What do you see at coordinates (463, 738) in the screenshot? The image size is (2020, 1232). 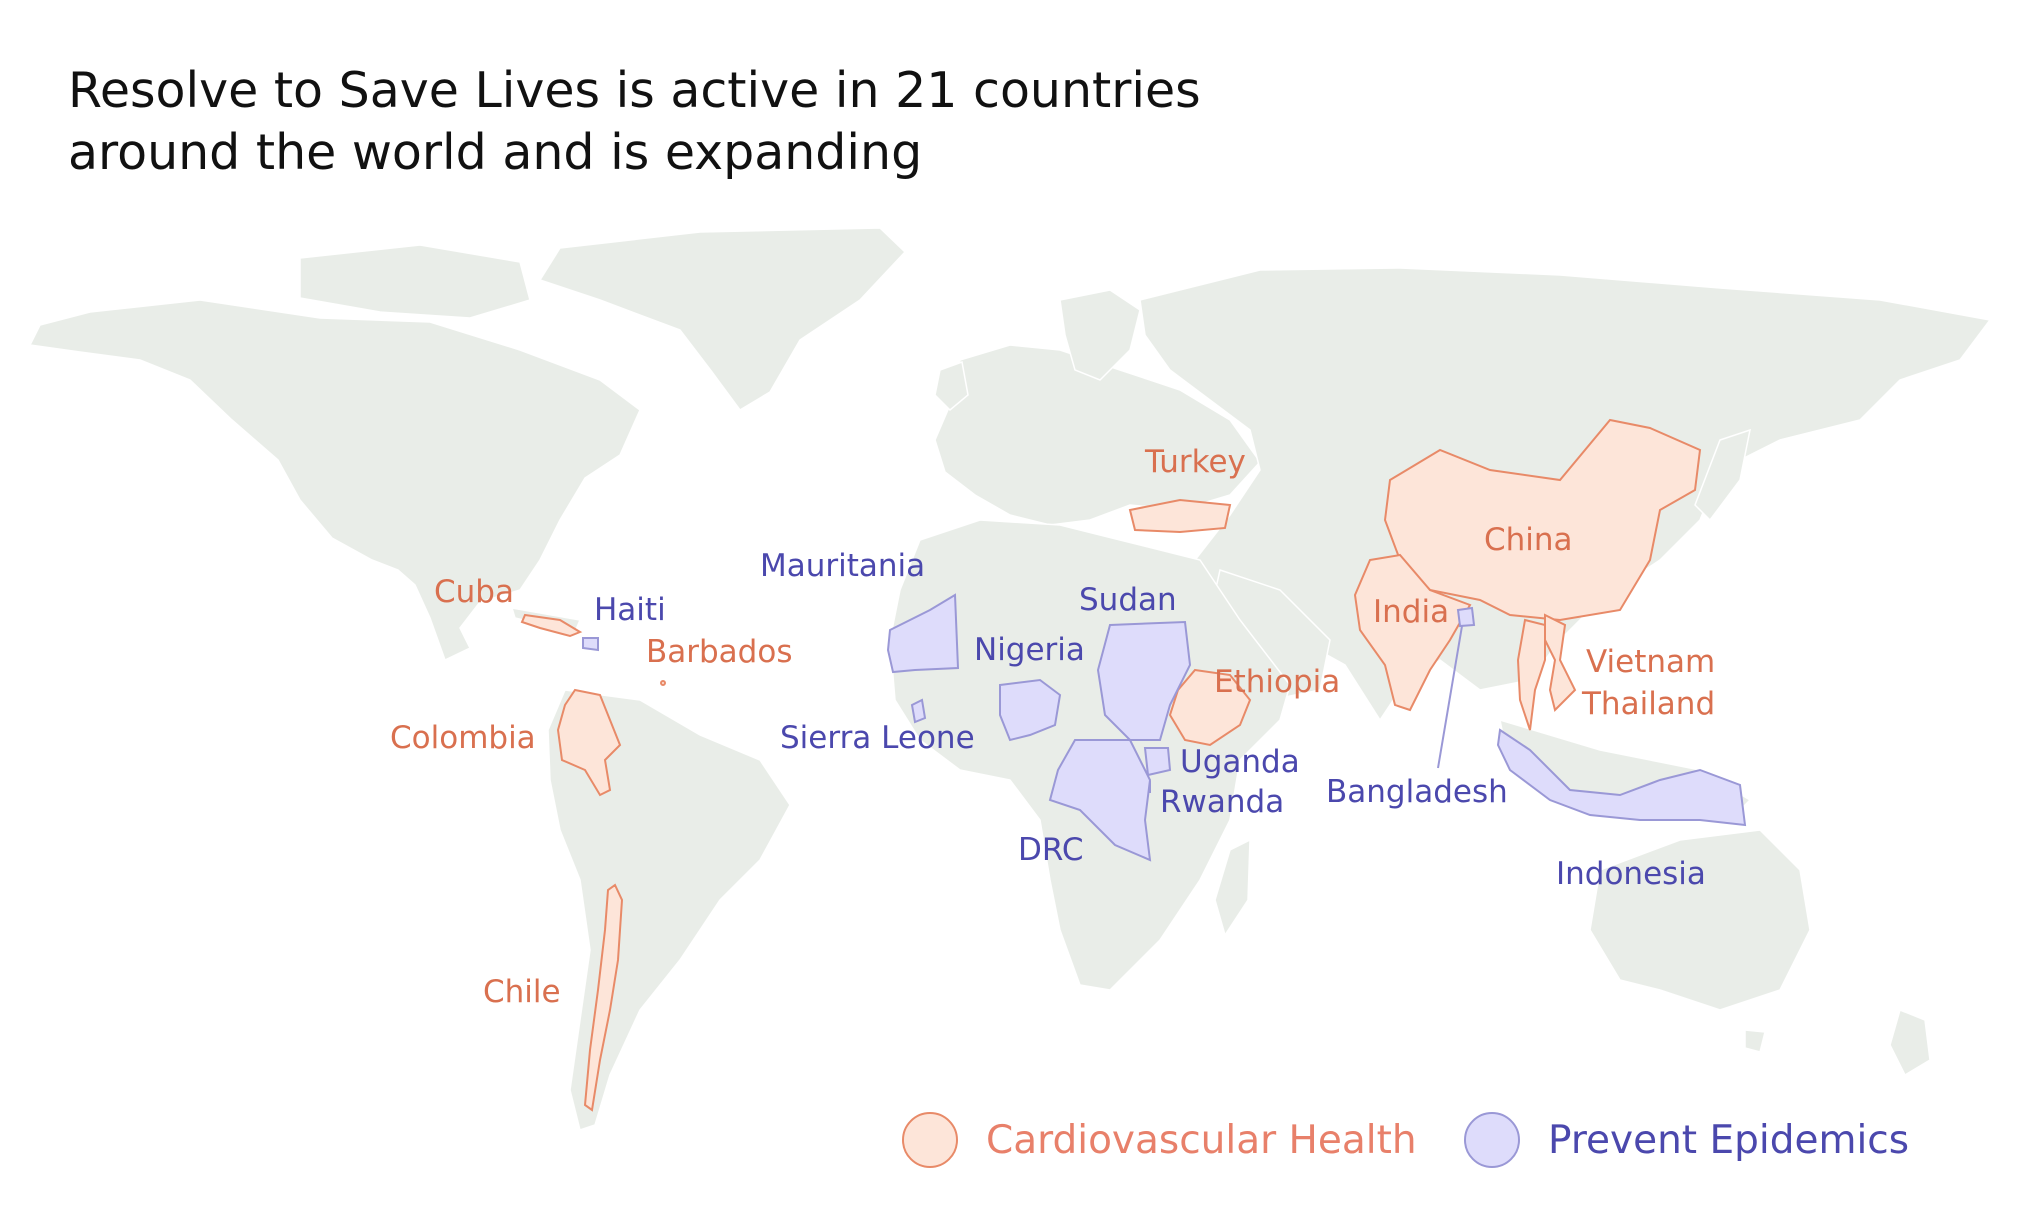 I see `label-colombia: Colombia` at bounding box center [463, 738].